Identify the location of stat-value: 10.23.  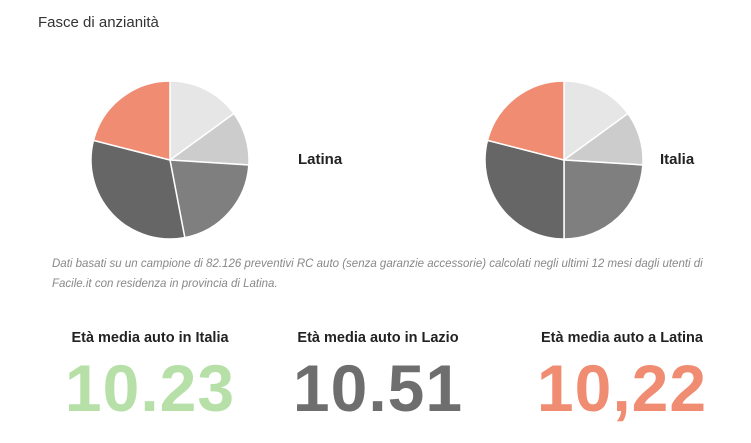
(150, 388).